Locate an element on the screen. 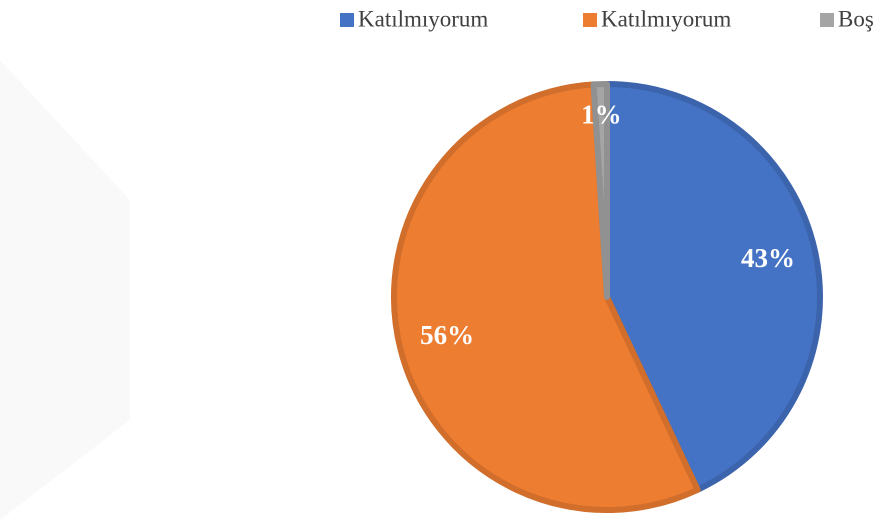 This screenshot has width=892, height=519. legend-label: Boş is located at coordinates (856, 18).